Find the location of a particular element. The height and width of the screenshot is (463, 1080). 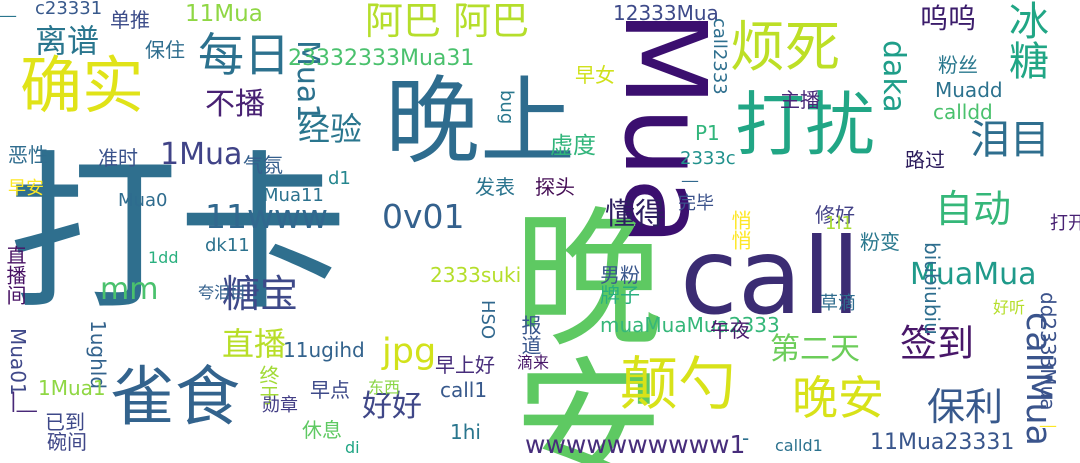

cloud-word: P1 is located at coordinates (707, 133).